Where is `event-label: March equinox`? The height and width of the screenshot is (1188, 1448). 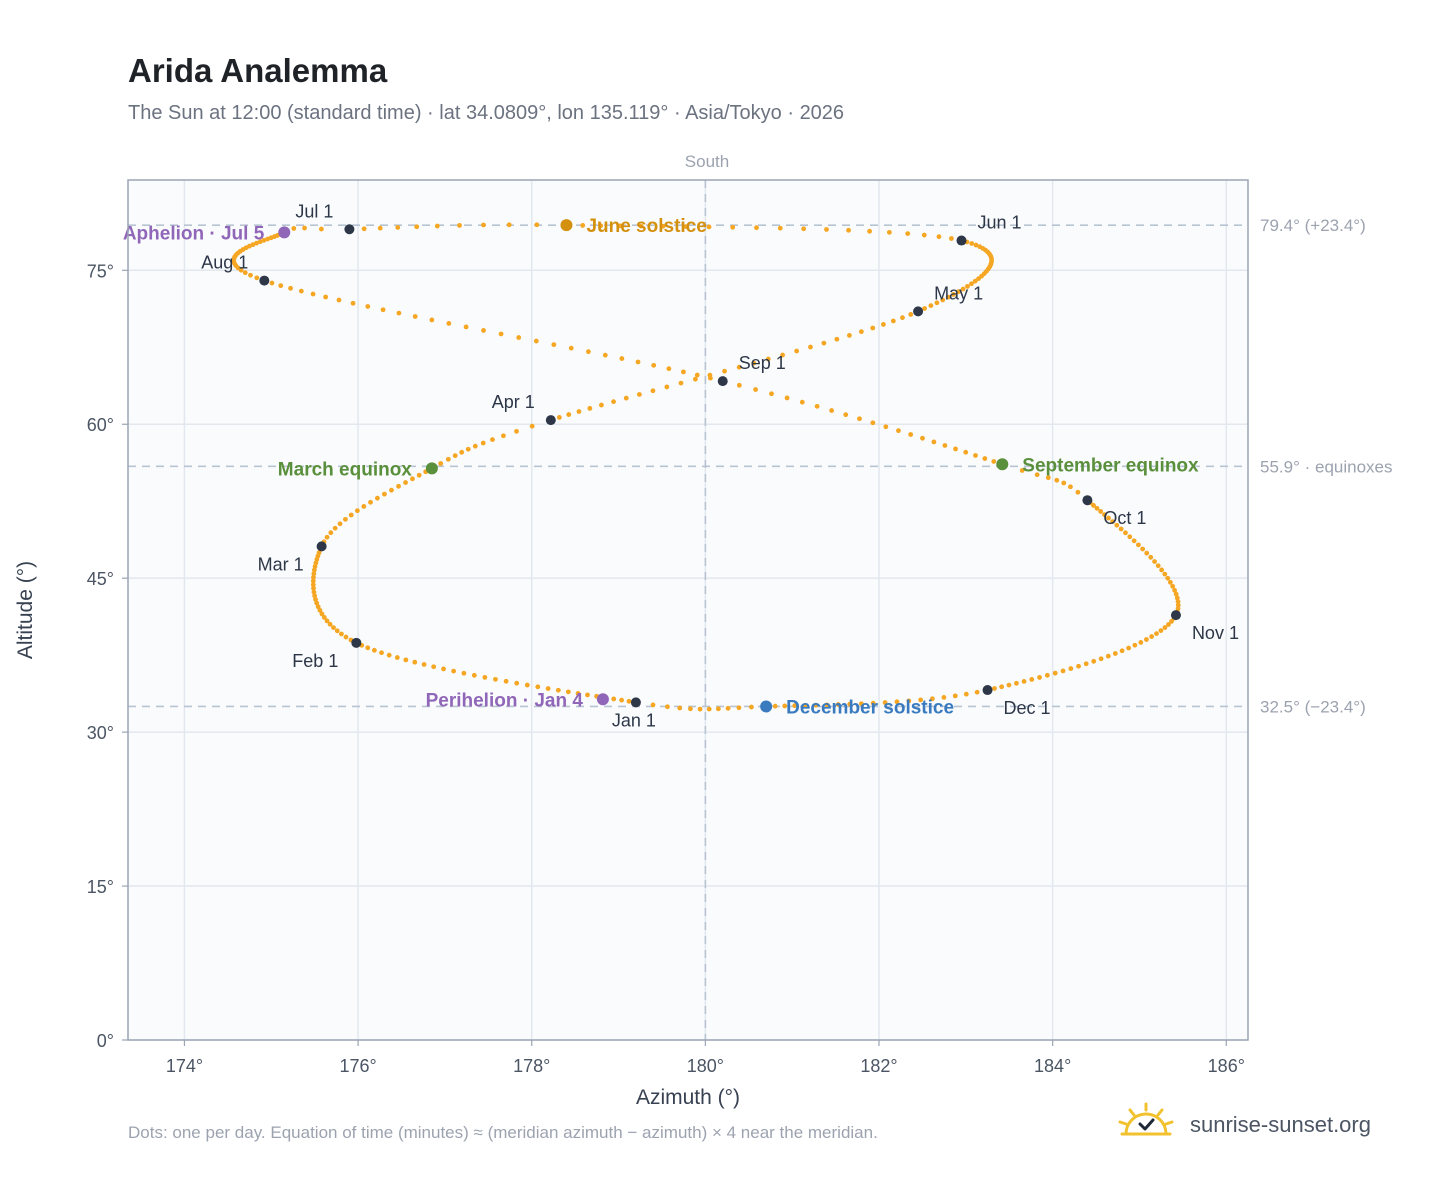 event-label: March equinox is located at coordinates (345, 469).